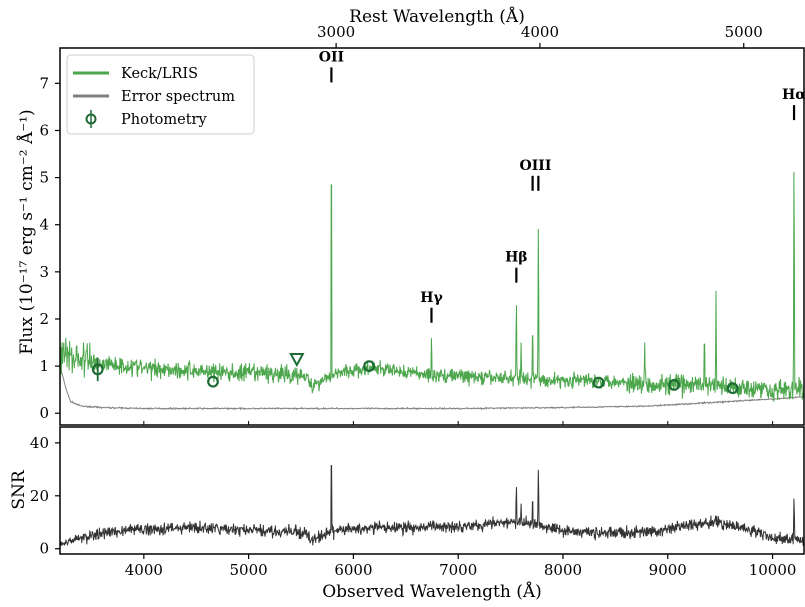 The image size is (805, 607). I want to click on snr-tick-label: 0, so click(44, 549).